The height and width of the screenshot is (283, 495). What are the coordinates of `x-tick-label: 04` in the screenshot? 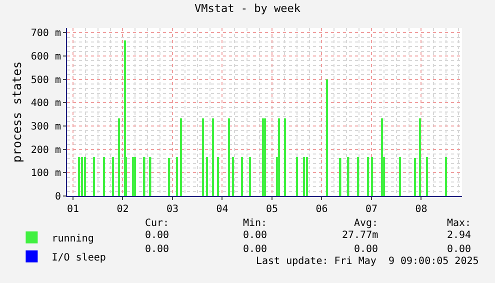 It's located at (222, 209).